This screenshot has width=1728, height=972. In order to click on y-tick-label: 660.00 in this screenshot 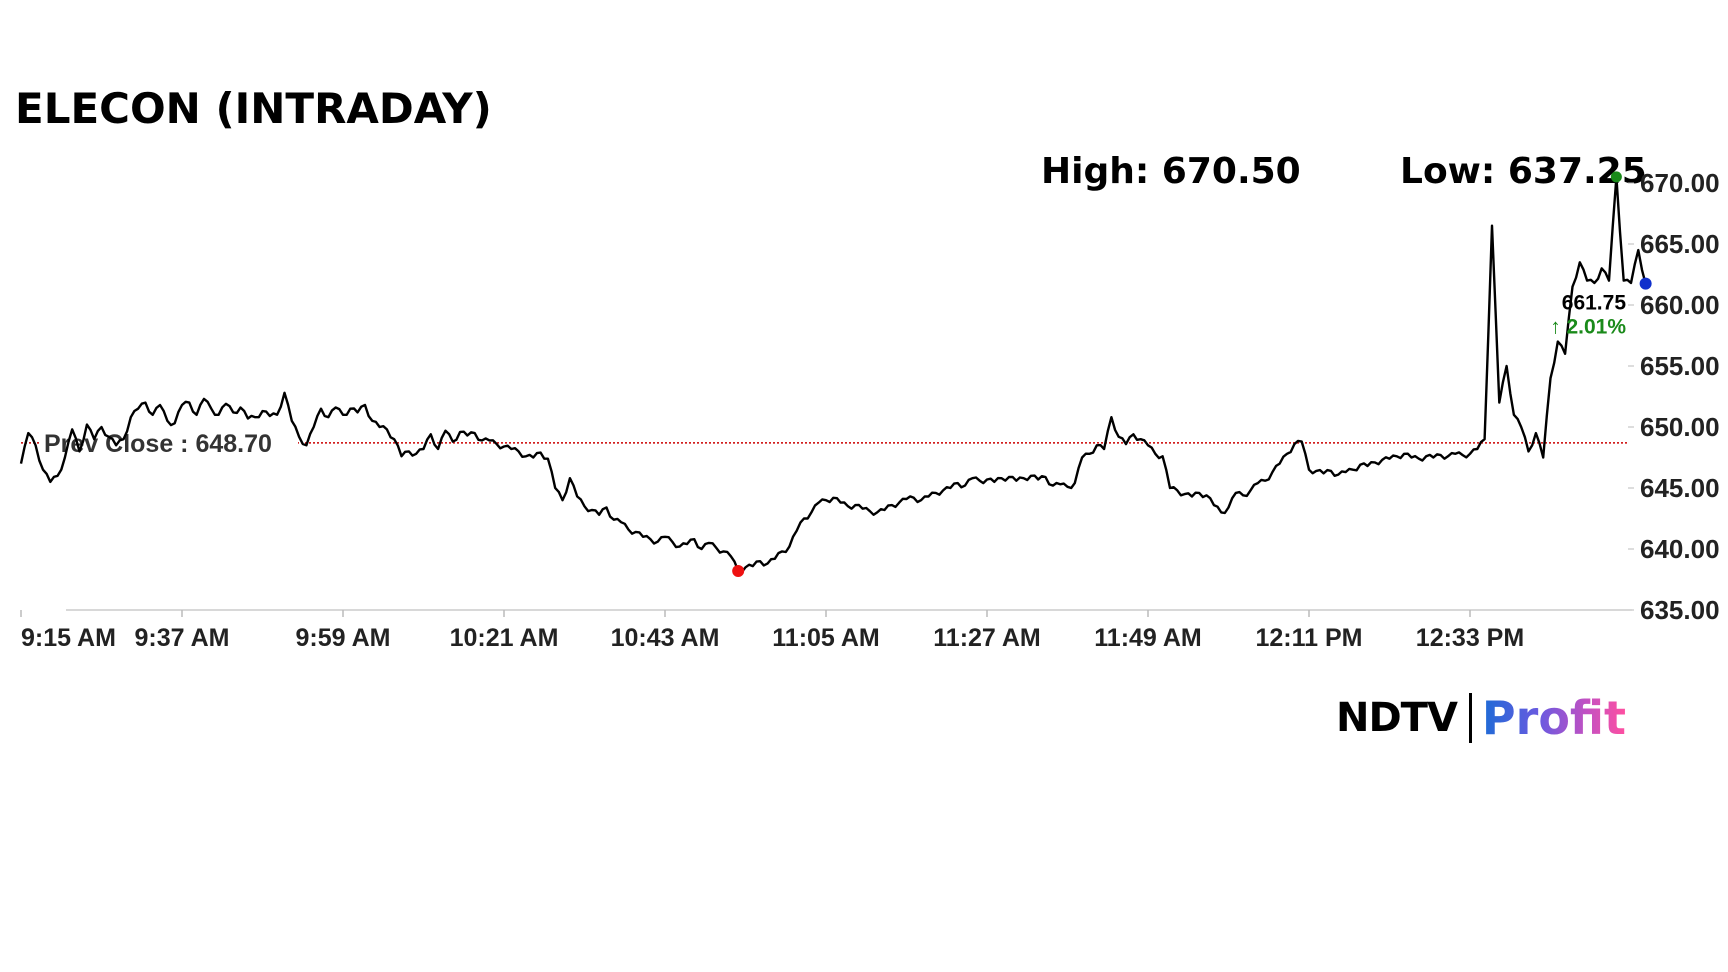, I will do `click(1680, 305)`.